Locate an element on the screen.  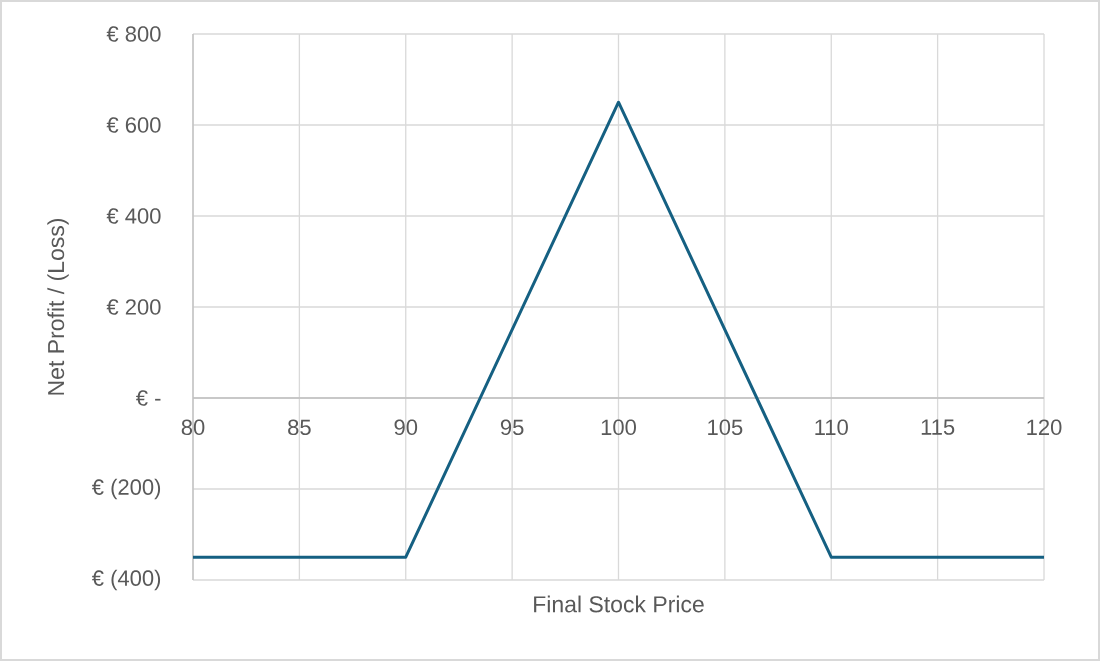
x-axis-title: Final Stock Price is located at coordinates (619, 604).